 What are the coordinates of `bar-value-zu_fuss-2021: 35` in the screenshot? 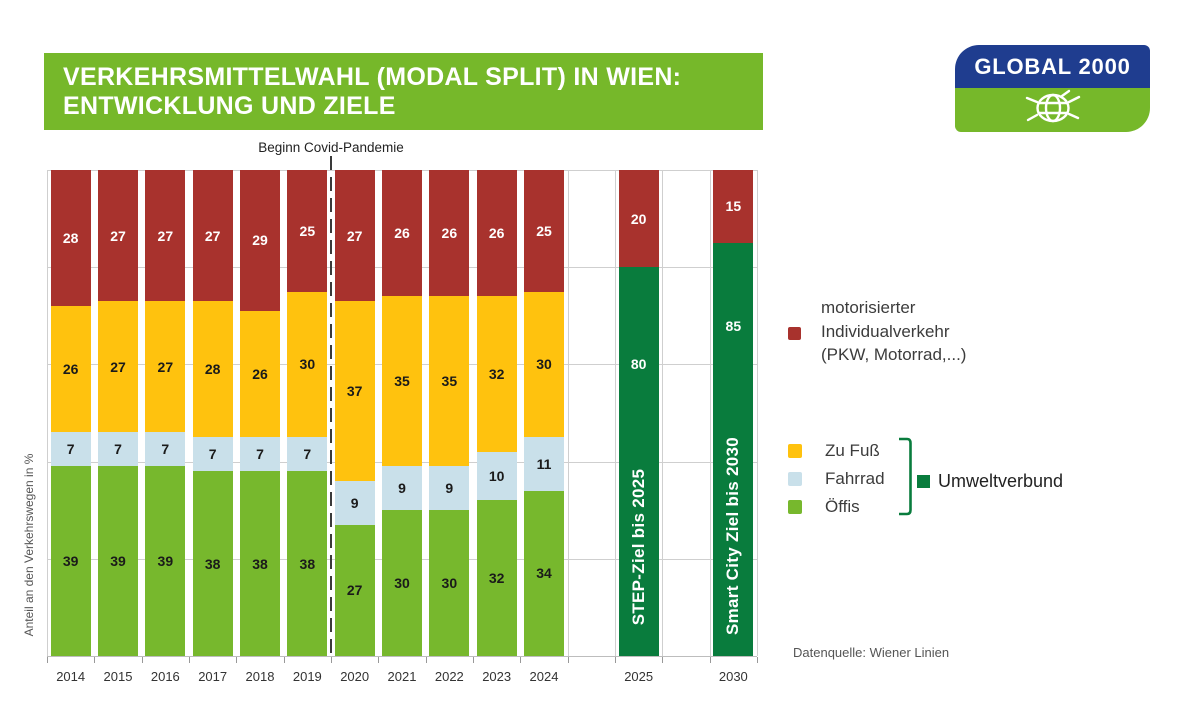 It's located at (402, 381).